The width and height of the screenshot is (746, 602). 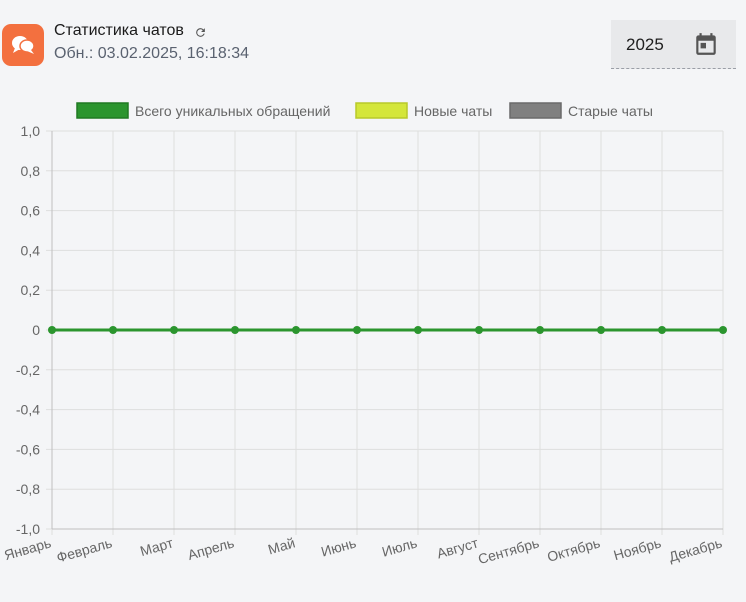 What do you see at coordinates (84, 550) in the screenshot?
I see `x-tick-label: Февраль` at bounding box center [84, 550].